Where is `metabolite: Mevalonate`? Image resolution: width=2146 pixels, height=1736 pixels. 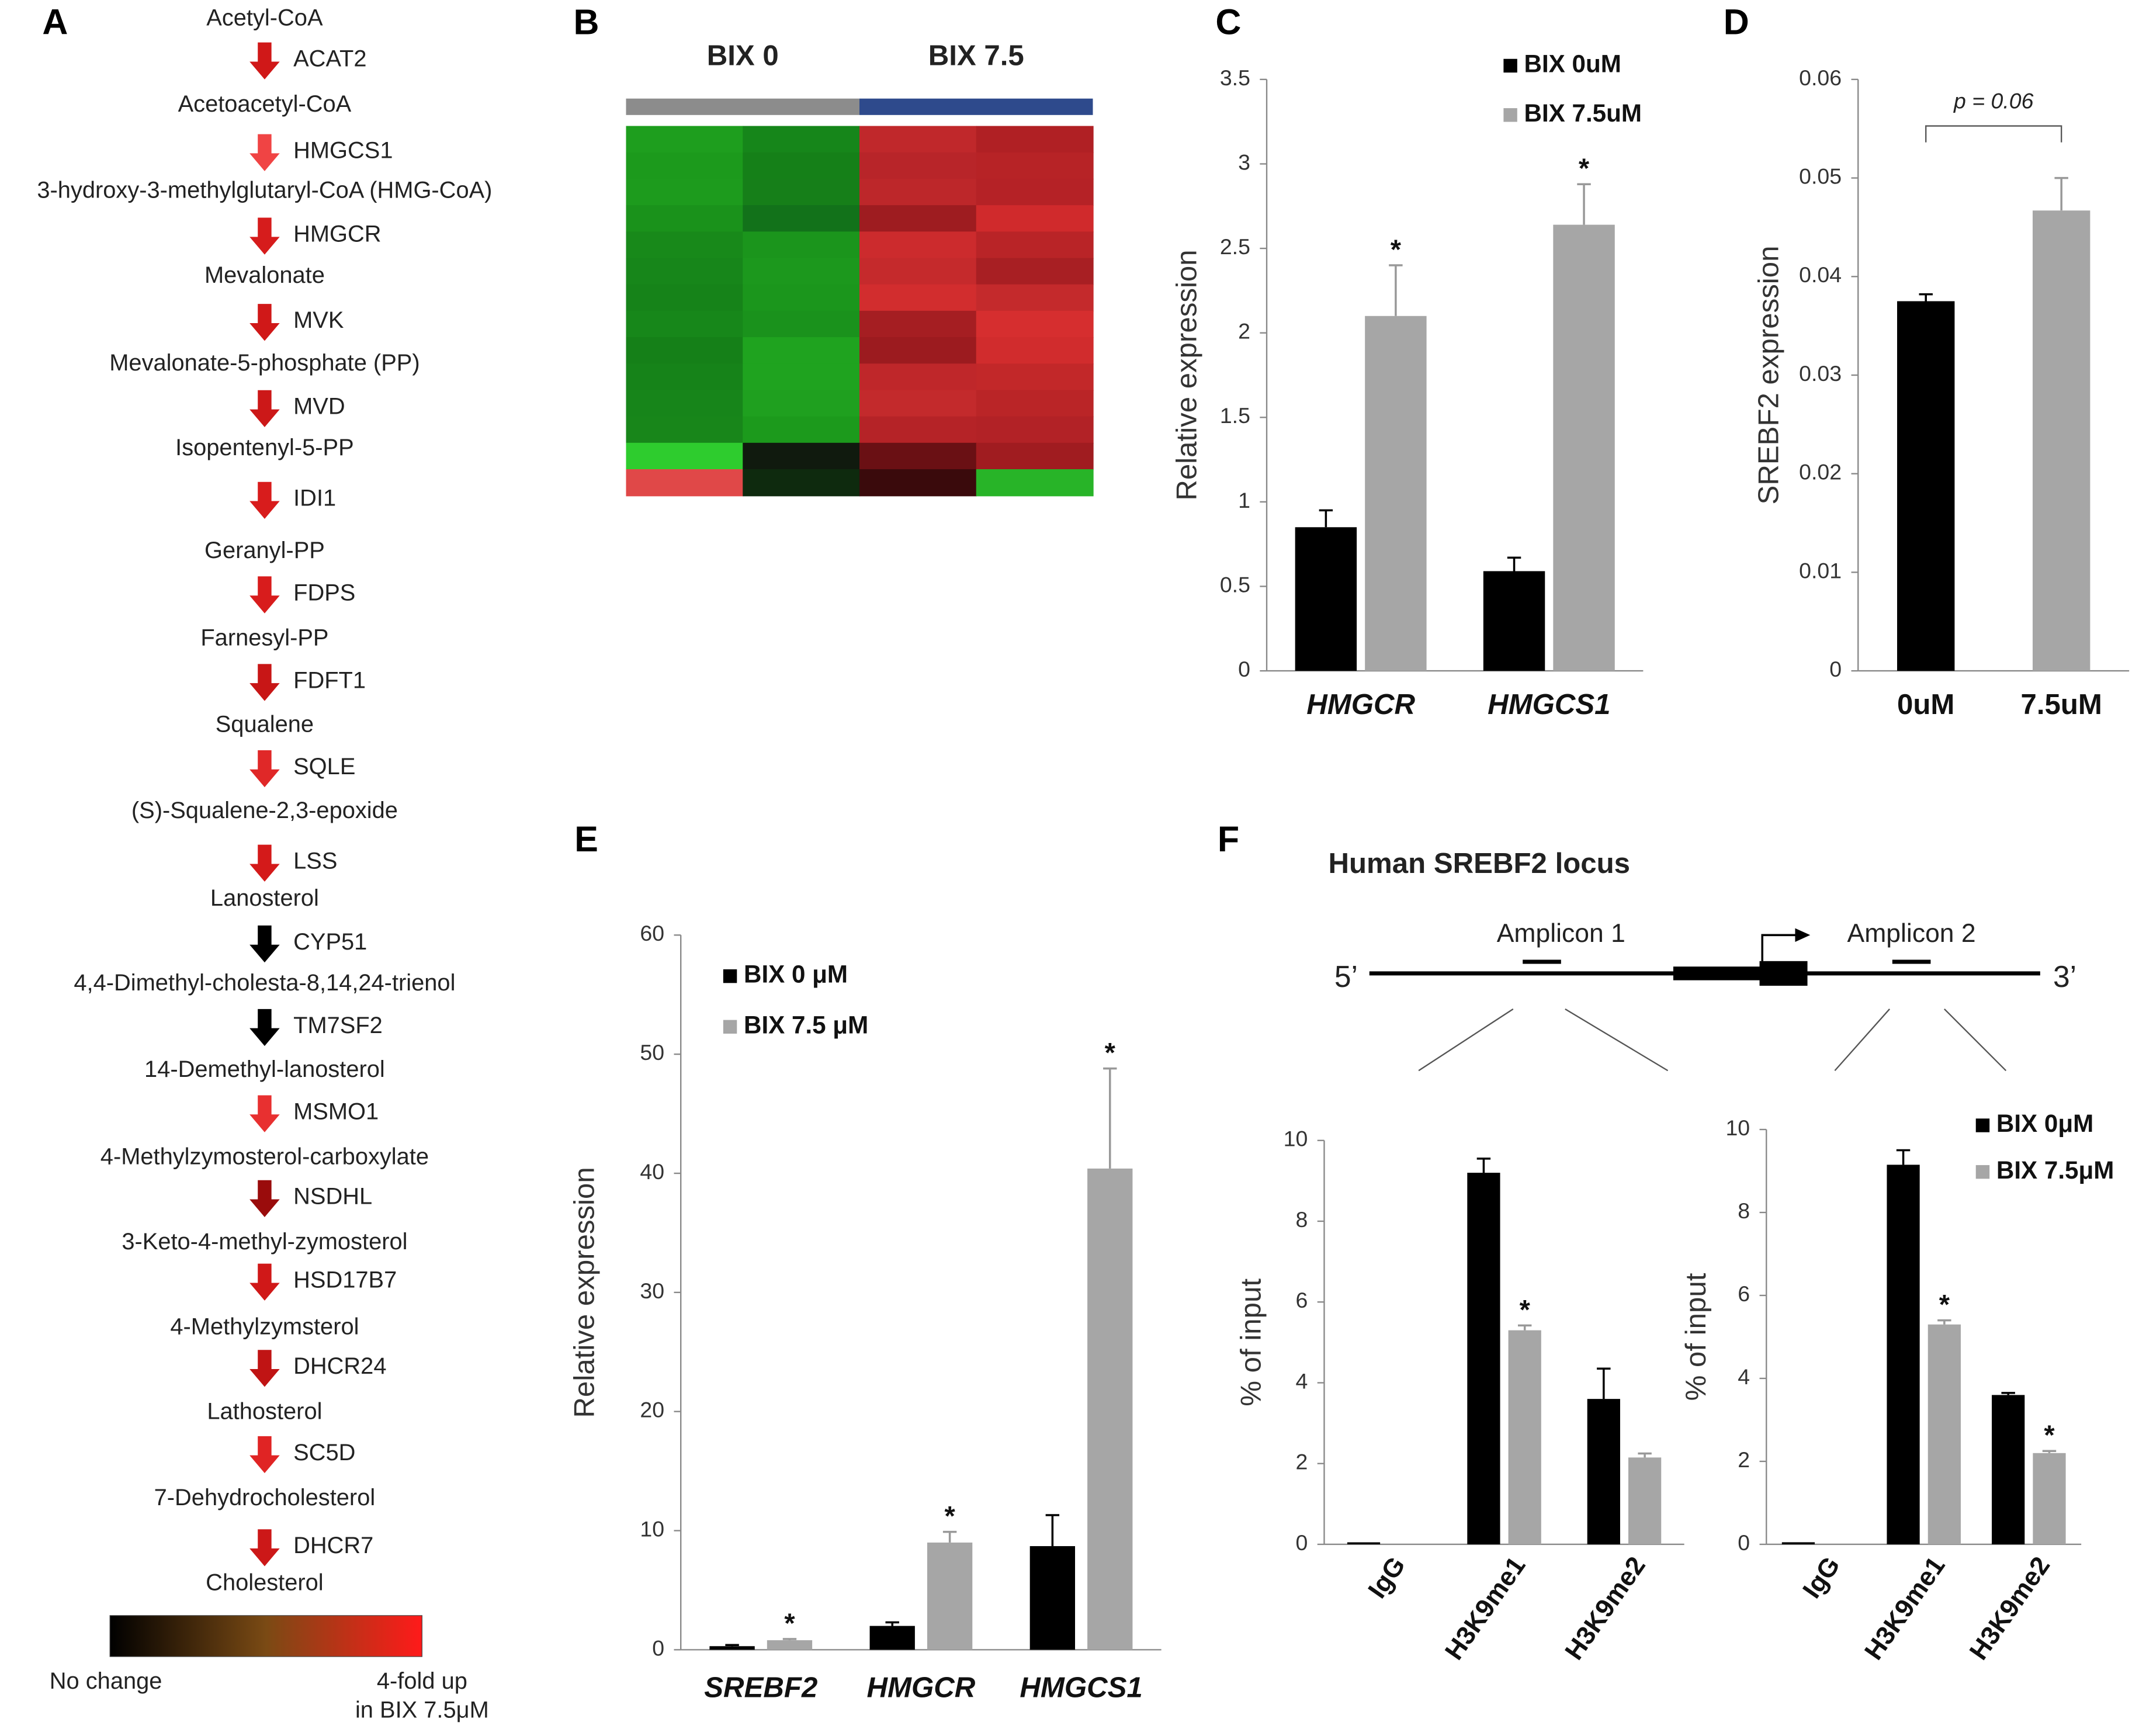 metabolite: Mevalonate is located at coordinates (264, 275).